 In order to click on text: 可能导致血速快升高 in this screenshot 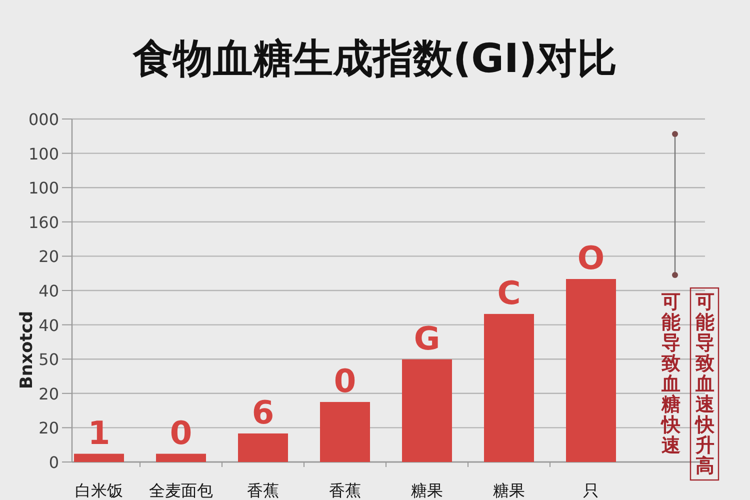, I will do `click(705, 384)`.